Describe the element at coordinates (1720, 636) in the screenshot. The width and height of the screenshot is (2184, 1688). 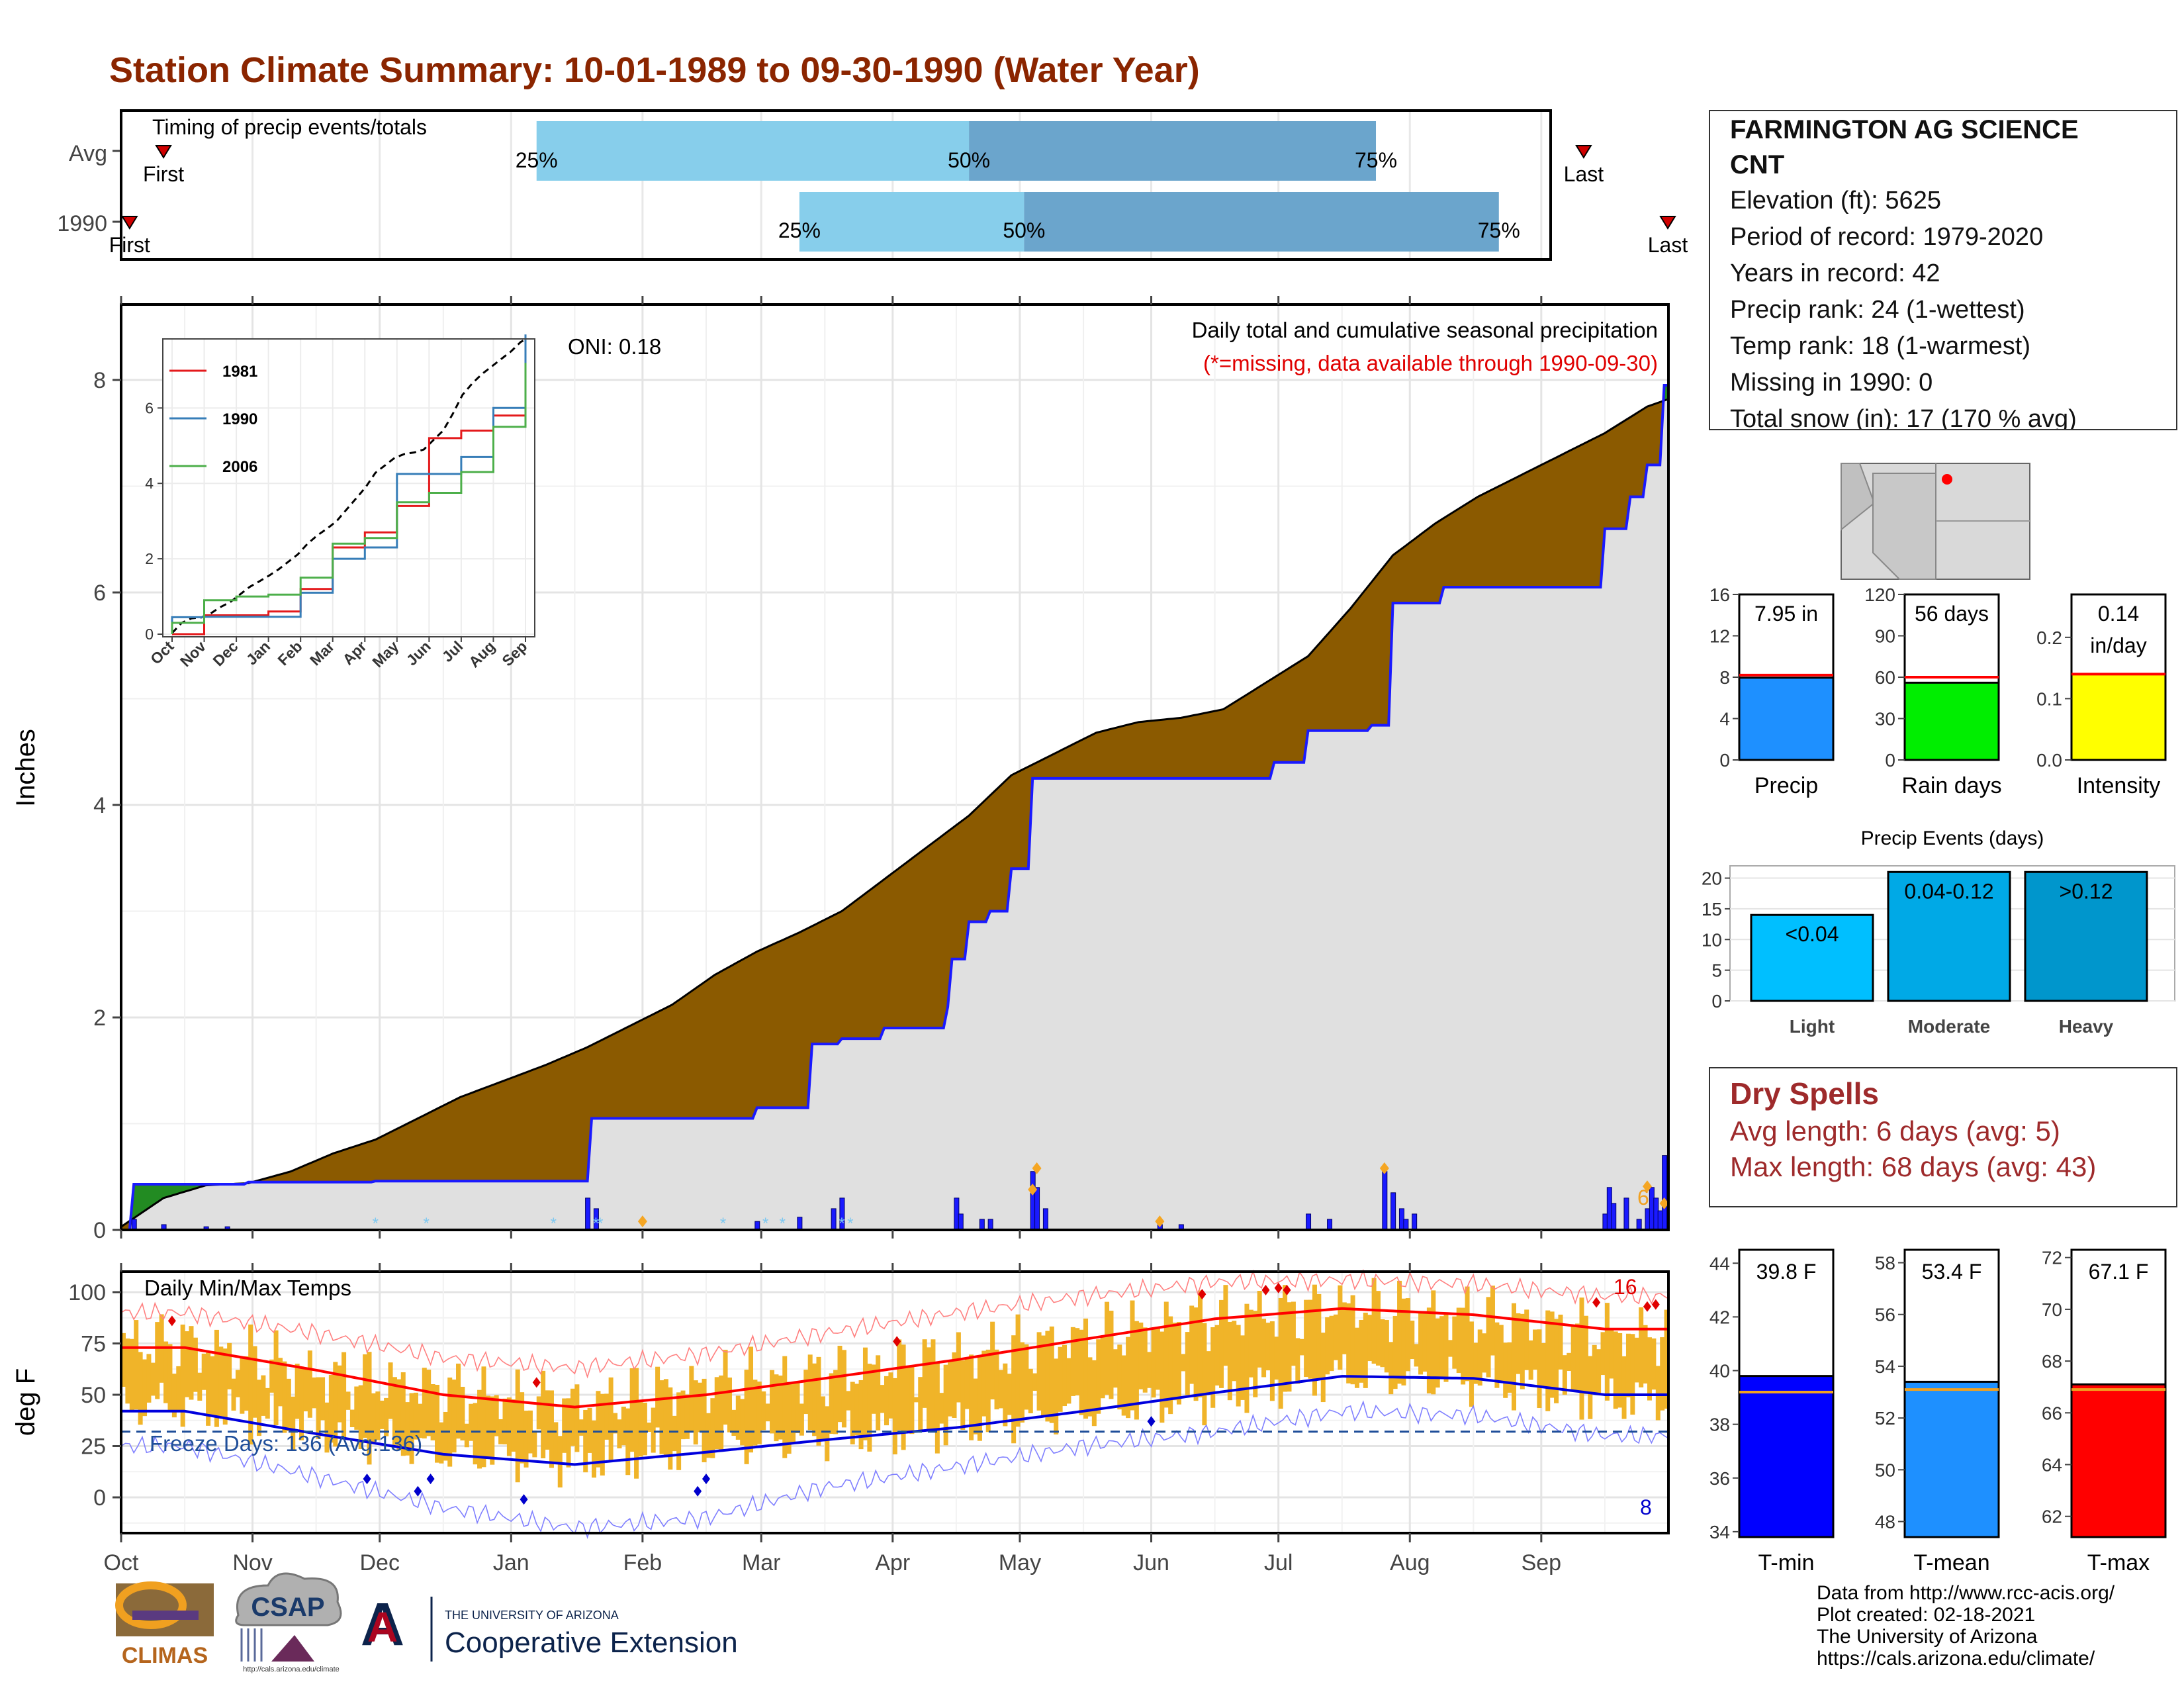
I see `summary-bar-tick-label: 12` at that location.